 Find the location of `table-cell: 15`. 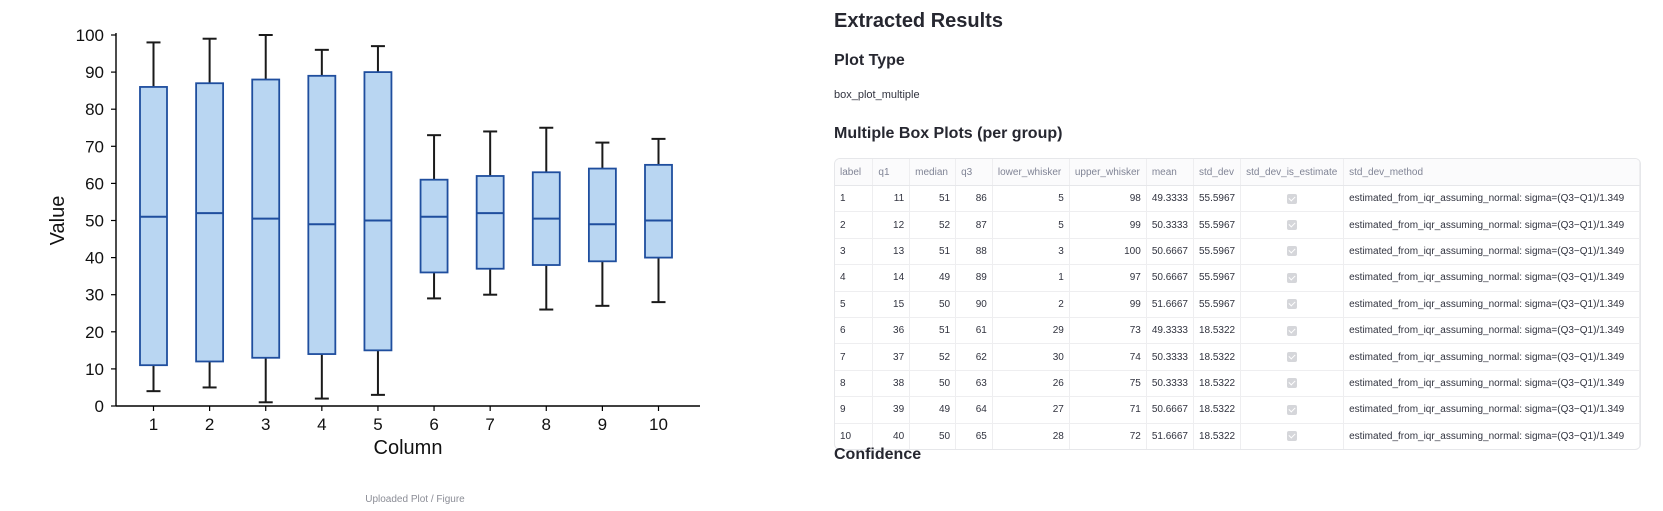

table-cell: 15 is located at coordinates (891, 304).